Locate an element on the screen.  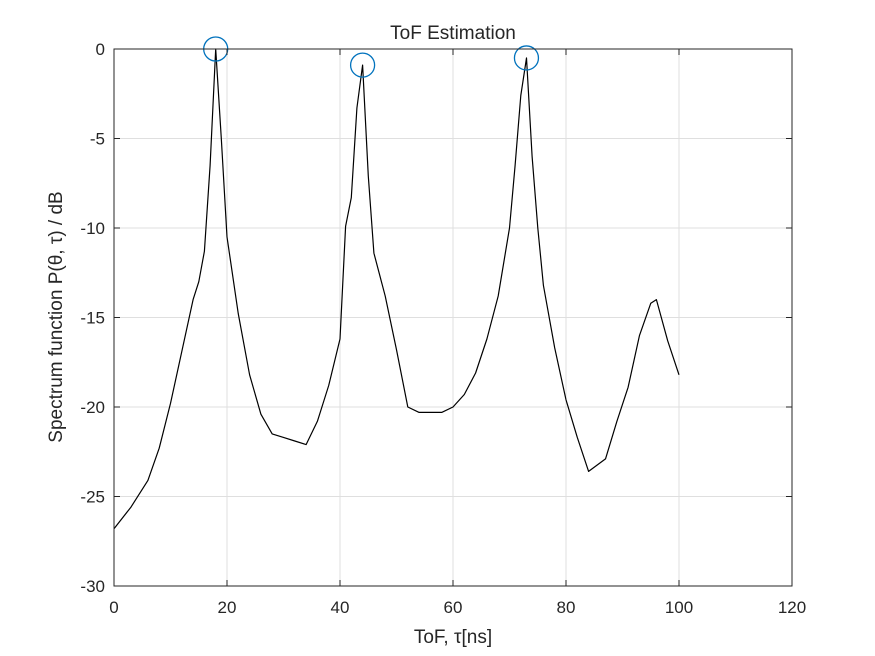
x-tick-label: 40 is located at coordinates (340, 607).